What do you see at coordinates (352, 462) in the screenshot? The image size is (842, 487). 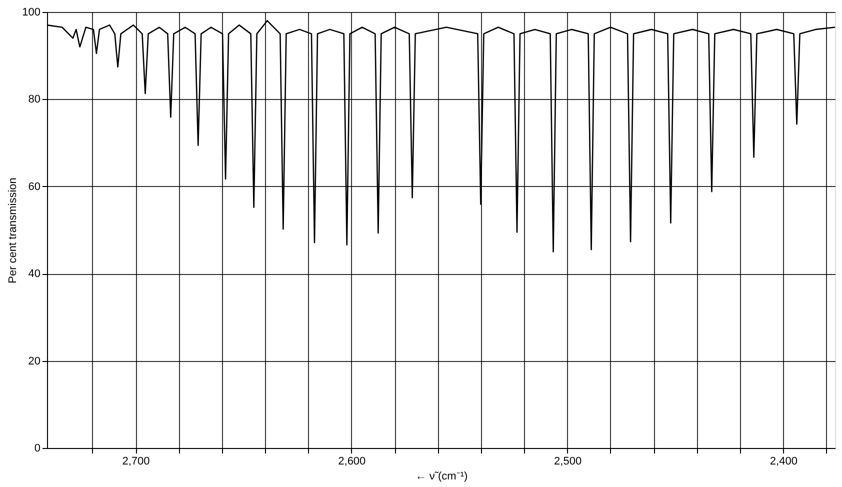 I see `x-tick-label: 2,600` at bounding box center [352, 462].